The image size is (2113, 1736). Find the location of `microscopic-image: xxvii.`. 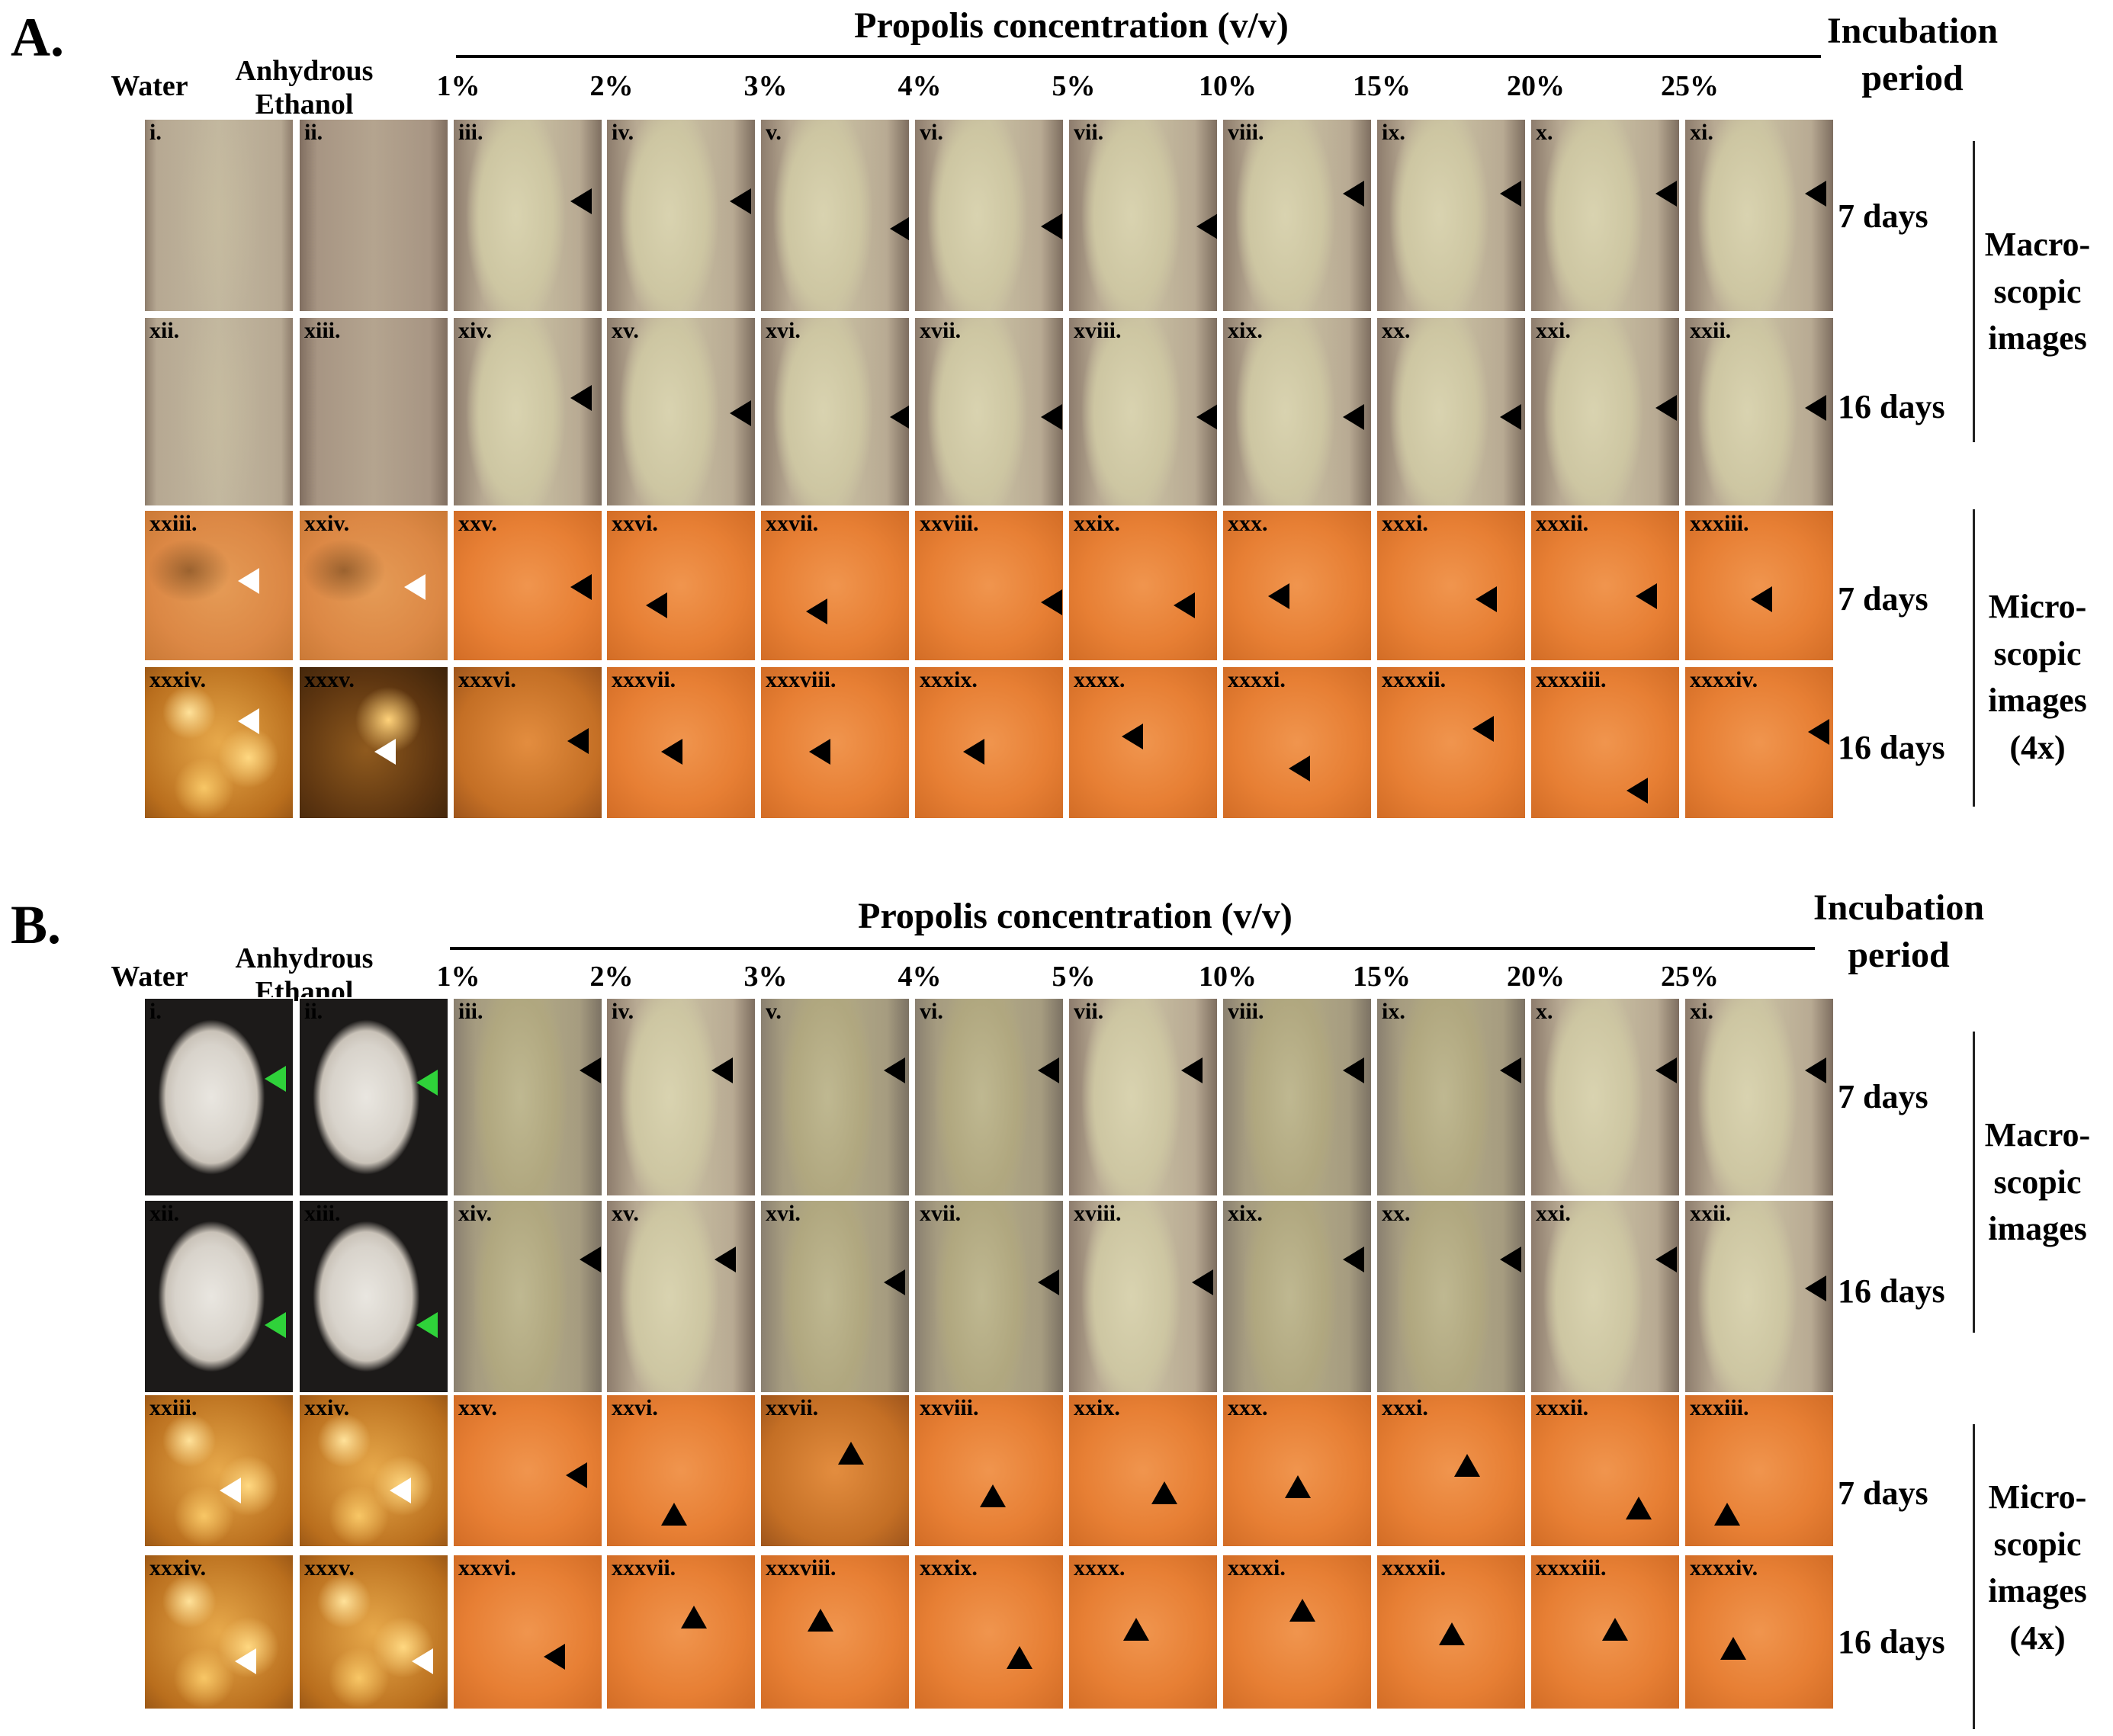

microscopic-image: xxvii. is located at coordinates (834, 1471).